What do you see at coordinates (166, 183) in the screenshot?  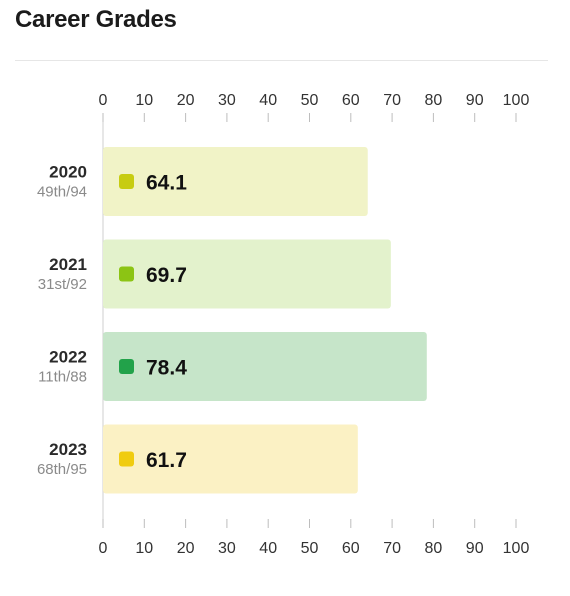 I see `value-label: 64.1` at bounding box center [166, 183].